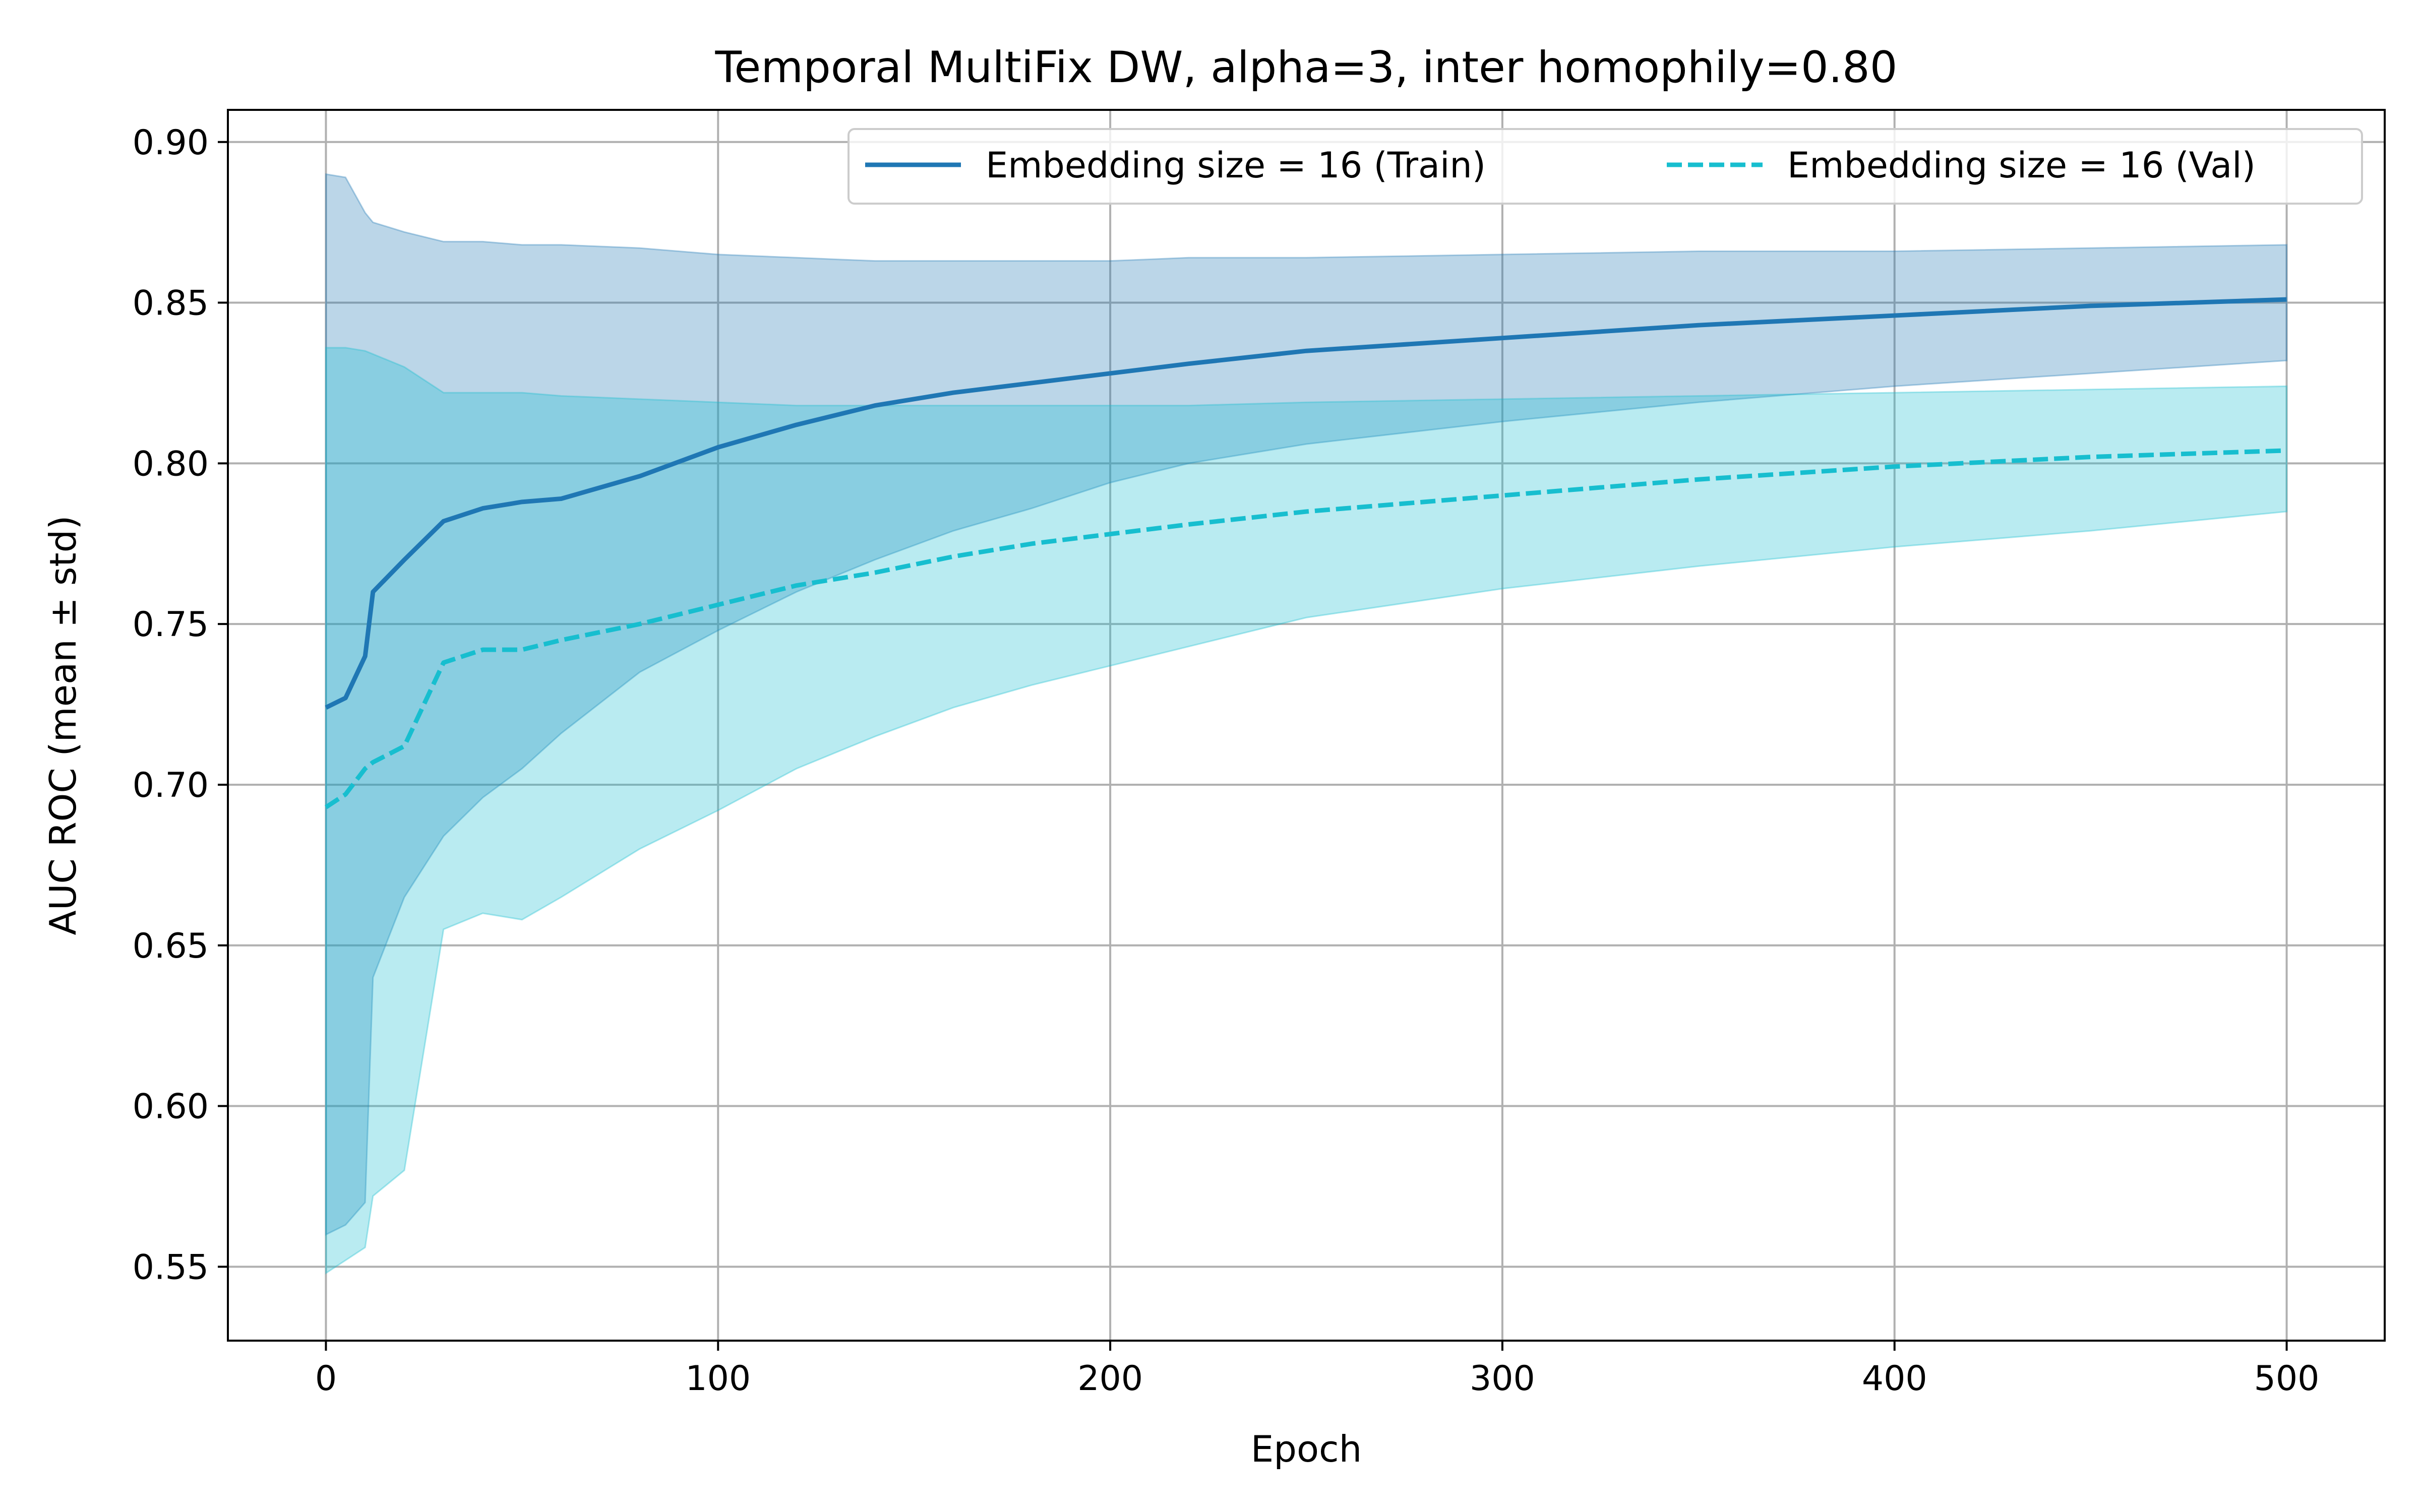  What do you see at coordinates (171, 1267) in the screenshot?
I see `y-tick-label: 0.55` at bounding box center [171, 1267].